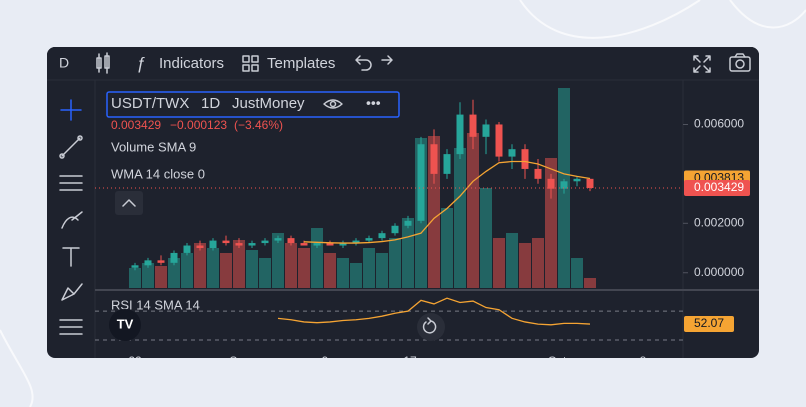 The width and height of the screenshot is (806, 407). Describe the element at coordinates (135, 361) in the screenshot. I see `time-axis-label: 22` at that location.